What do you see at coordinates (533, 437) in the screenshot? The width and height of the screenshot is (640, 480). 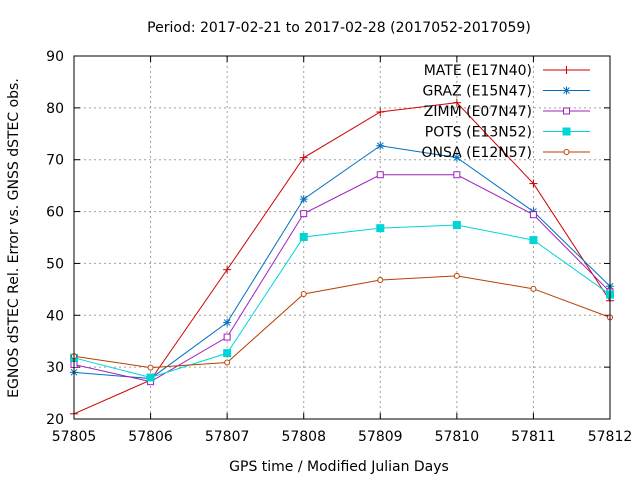 I see `x-tick-label: 57811` at bounding box center [533, 437].